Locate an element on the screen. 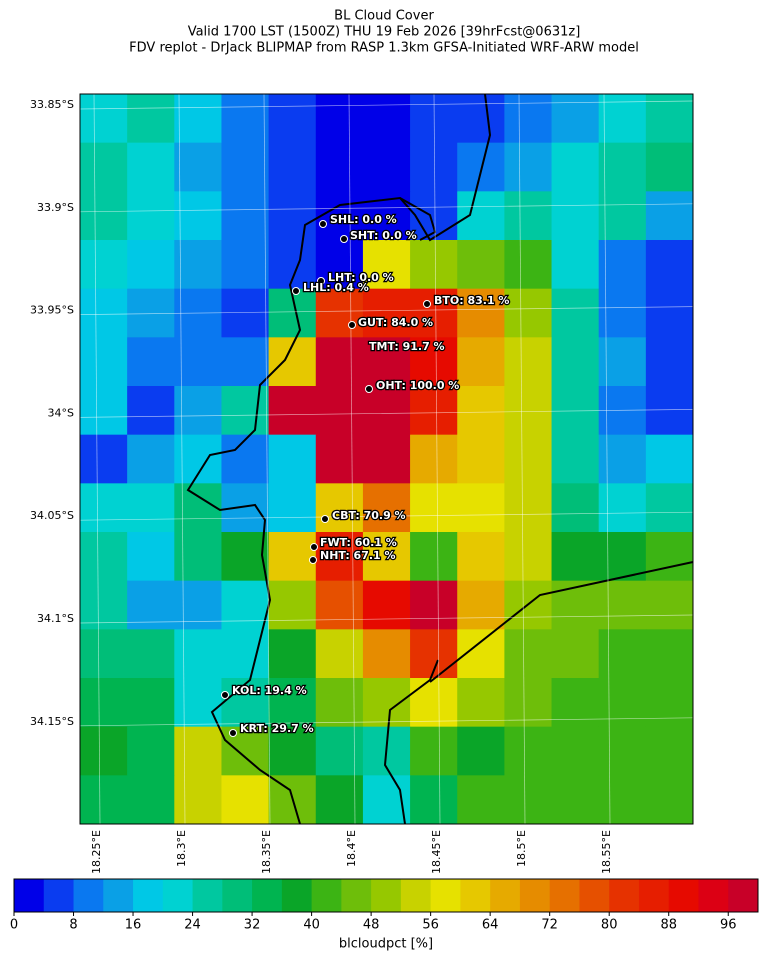  colorbar-tick-label: 0 is located at coordinates (14, 925).